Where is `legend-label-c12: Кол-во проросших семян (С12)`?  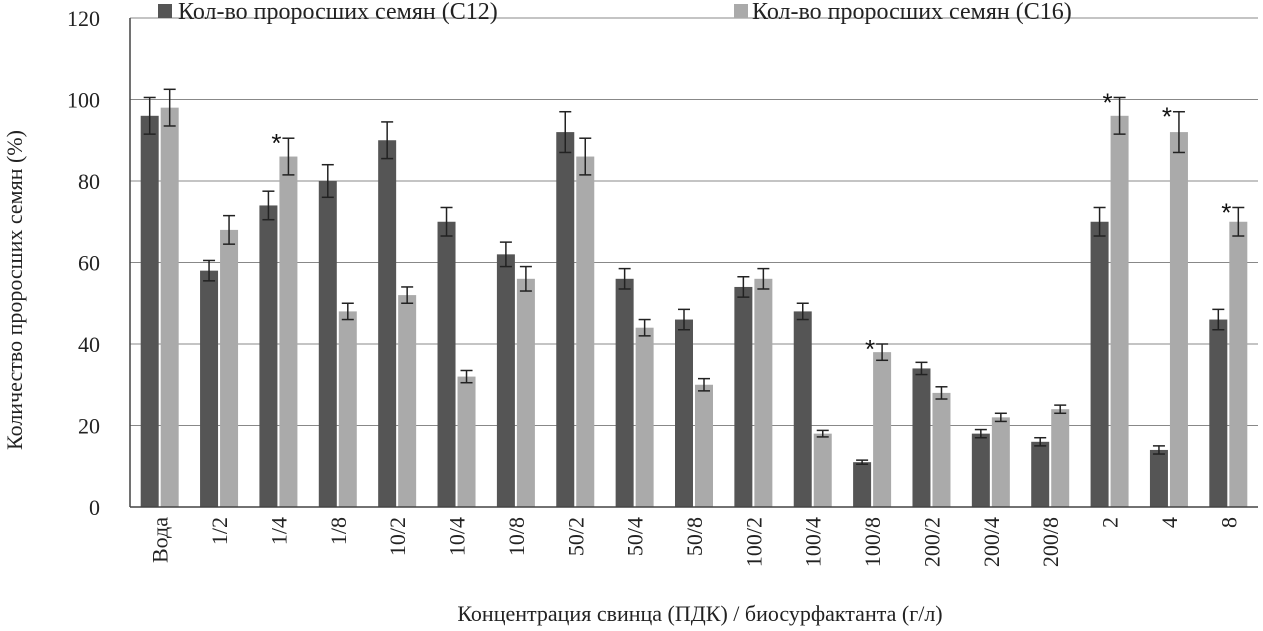 legend-label-c12: Кол-во проросших семян (С12) is located at coordinates (338, 12).